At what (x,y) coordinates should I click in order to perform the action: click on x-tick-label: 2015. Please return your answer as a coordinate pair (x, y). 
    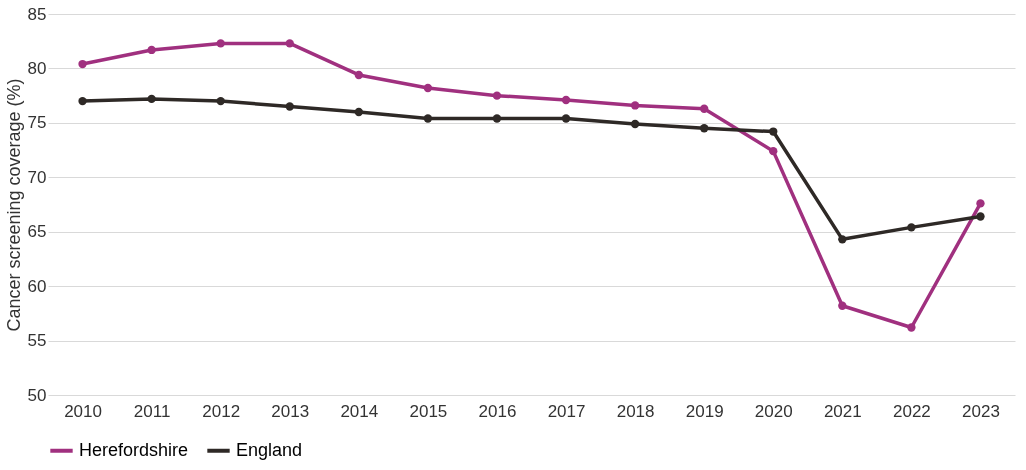
    Looking at the image, I should click on (428, 411).